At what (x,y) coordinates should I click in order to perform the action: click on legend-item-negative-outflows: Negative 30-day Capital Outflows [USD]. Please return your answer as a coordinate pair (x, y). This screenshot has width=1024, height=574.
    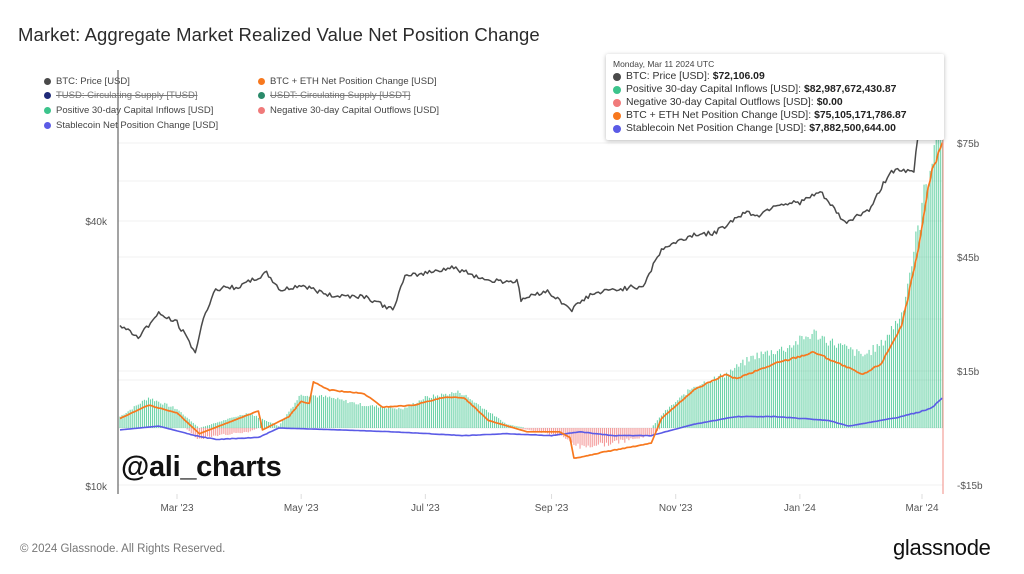
    Looking at the image, I should click on (348, 110).